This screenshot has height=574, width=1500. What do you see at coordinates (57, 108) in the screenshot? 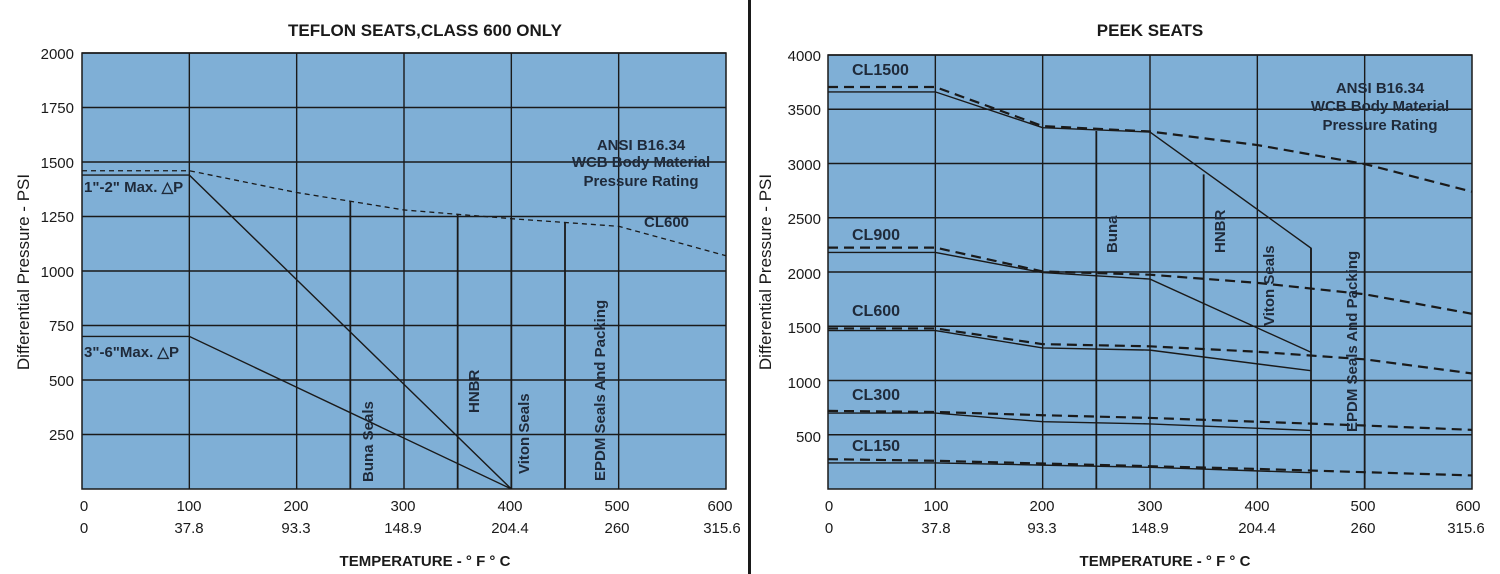
I see `y-tick-label: 1750` at bounding box center [57, 108].